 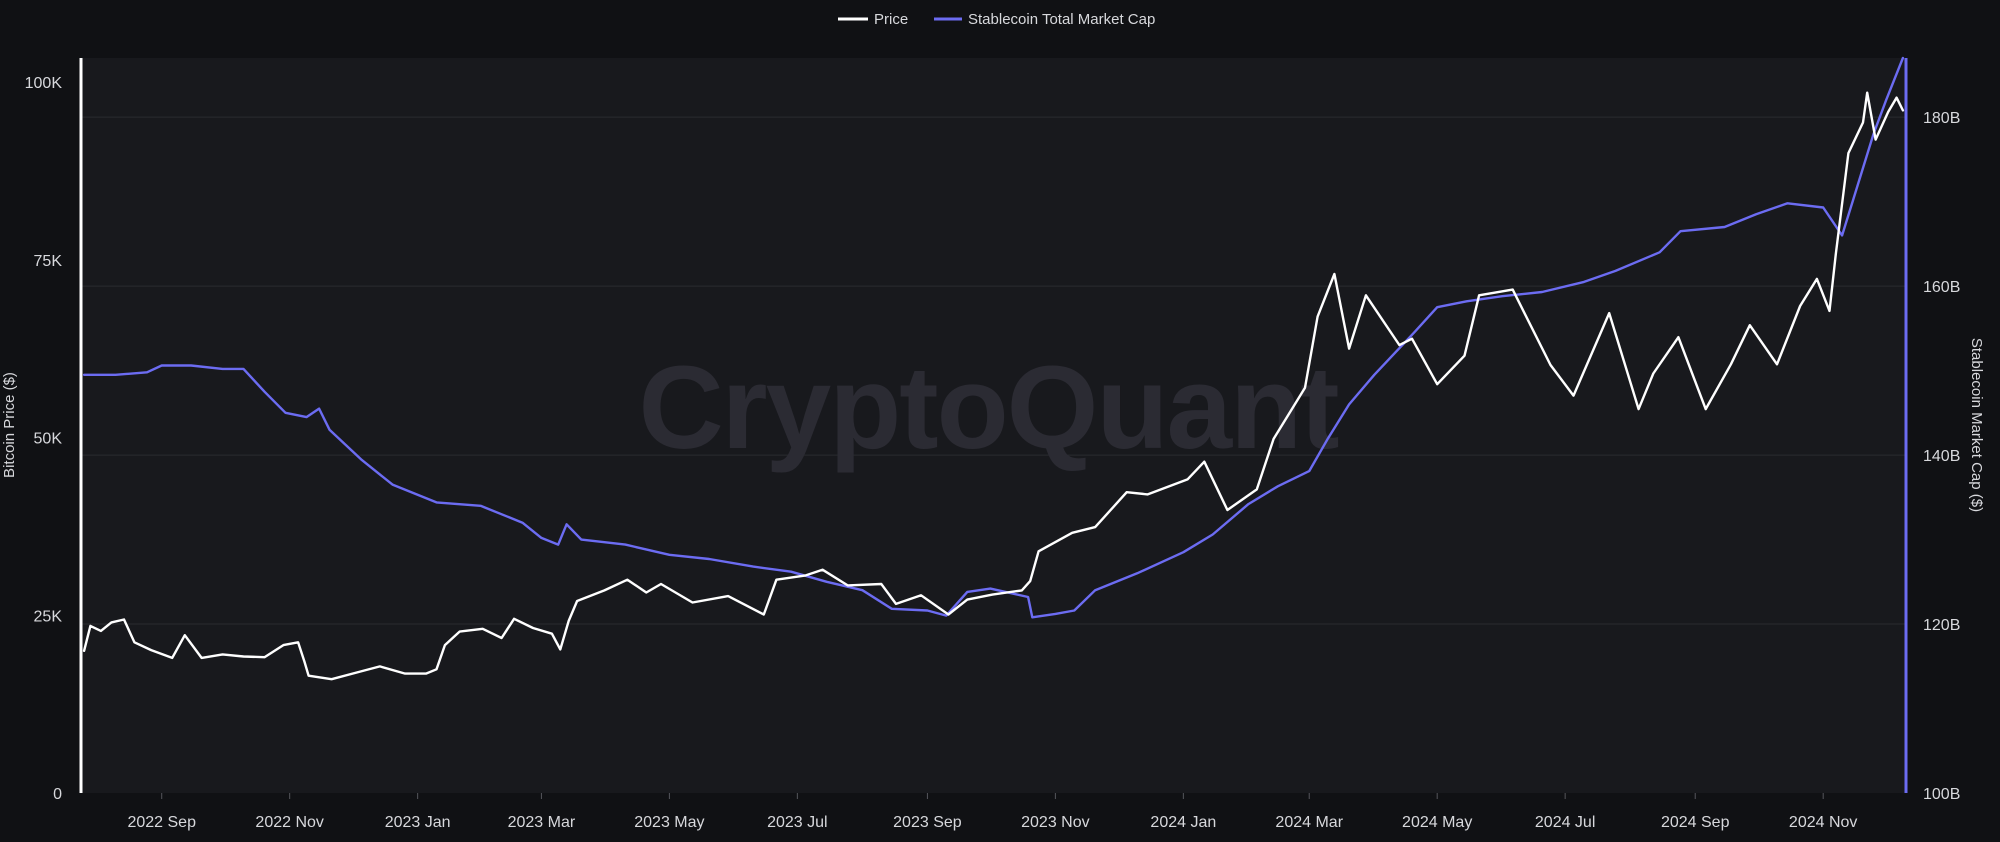 I want to click on legend-label-price: Price, so click(x=891, y=19).